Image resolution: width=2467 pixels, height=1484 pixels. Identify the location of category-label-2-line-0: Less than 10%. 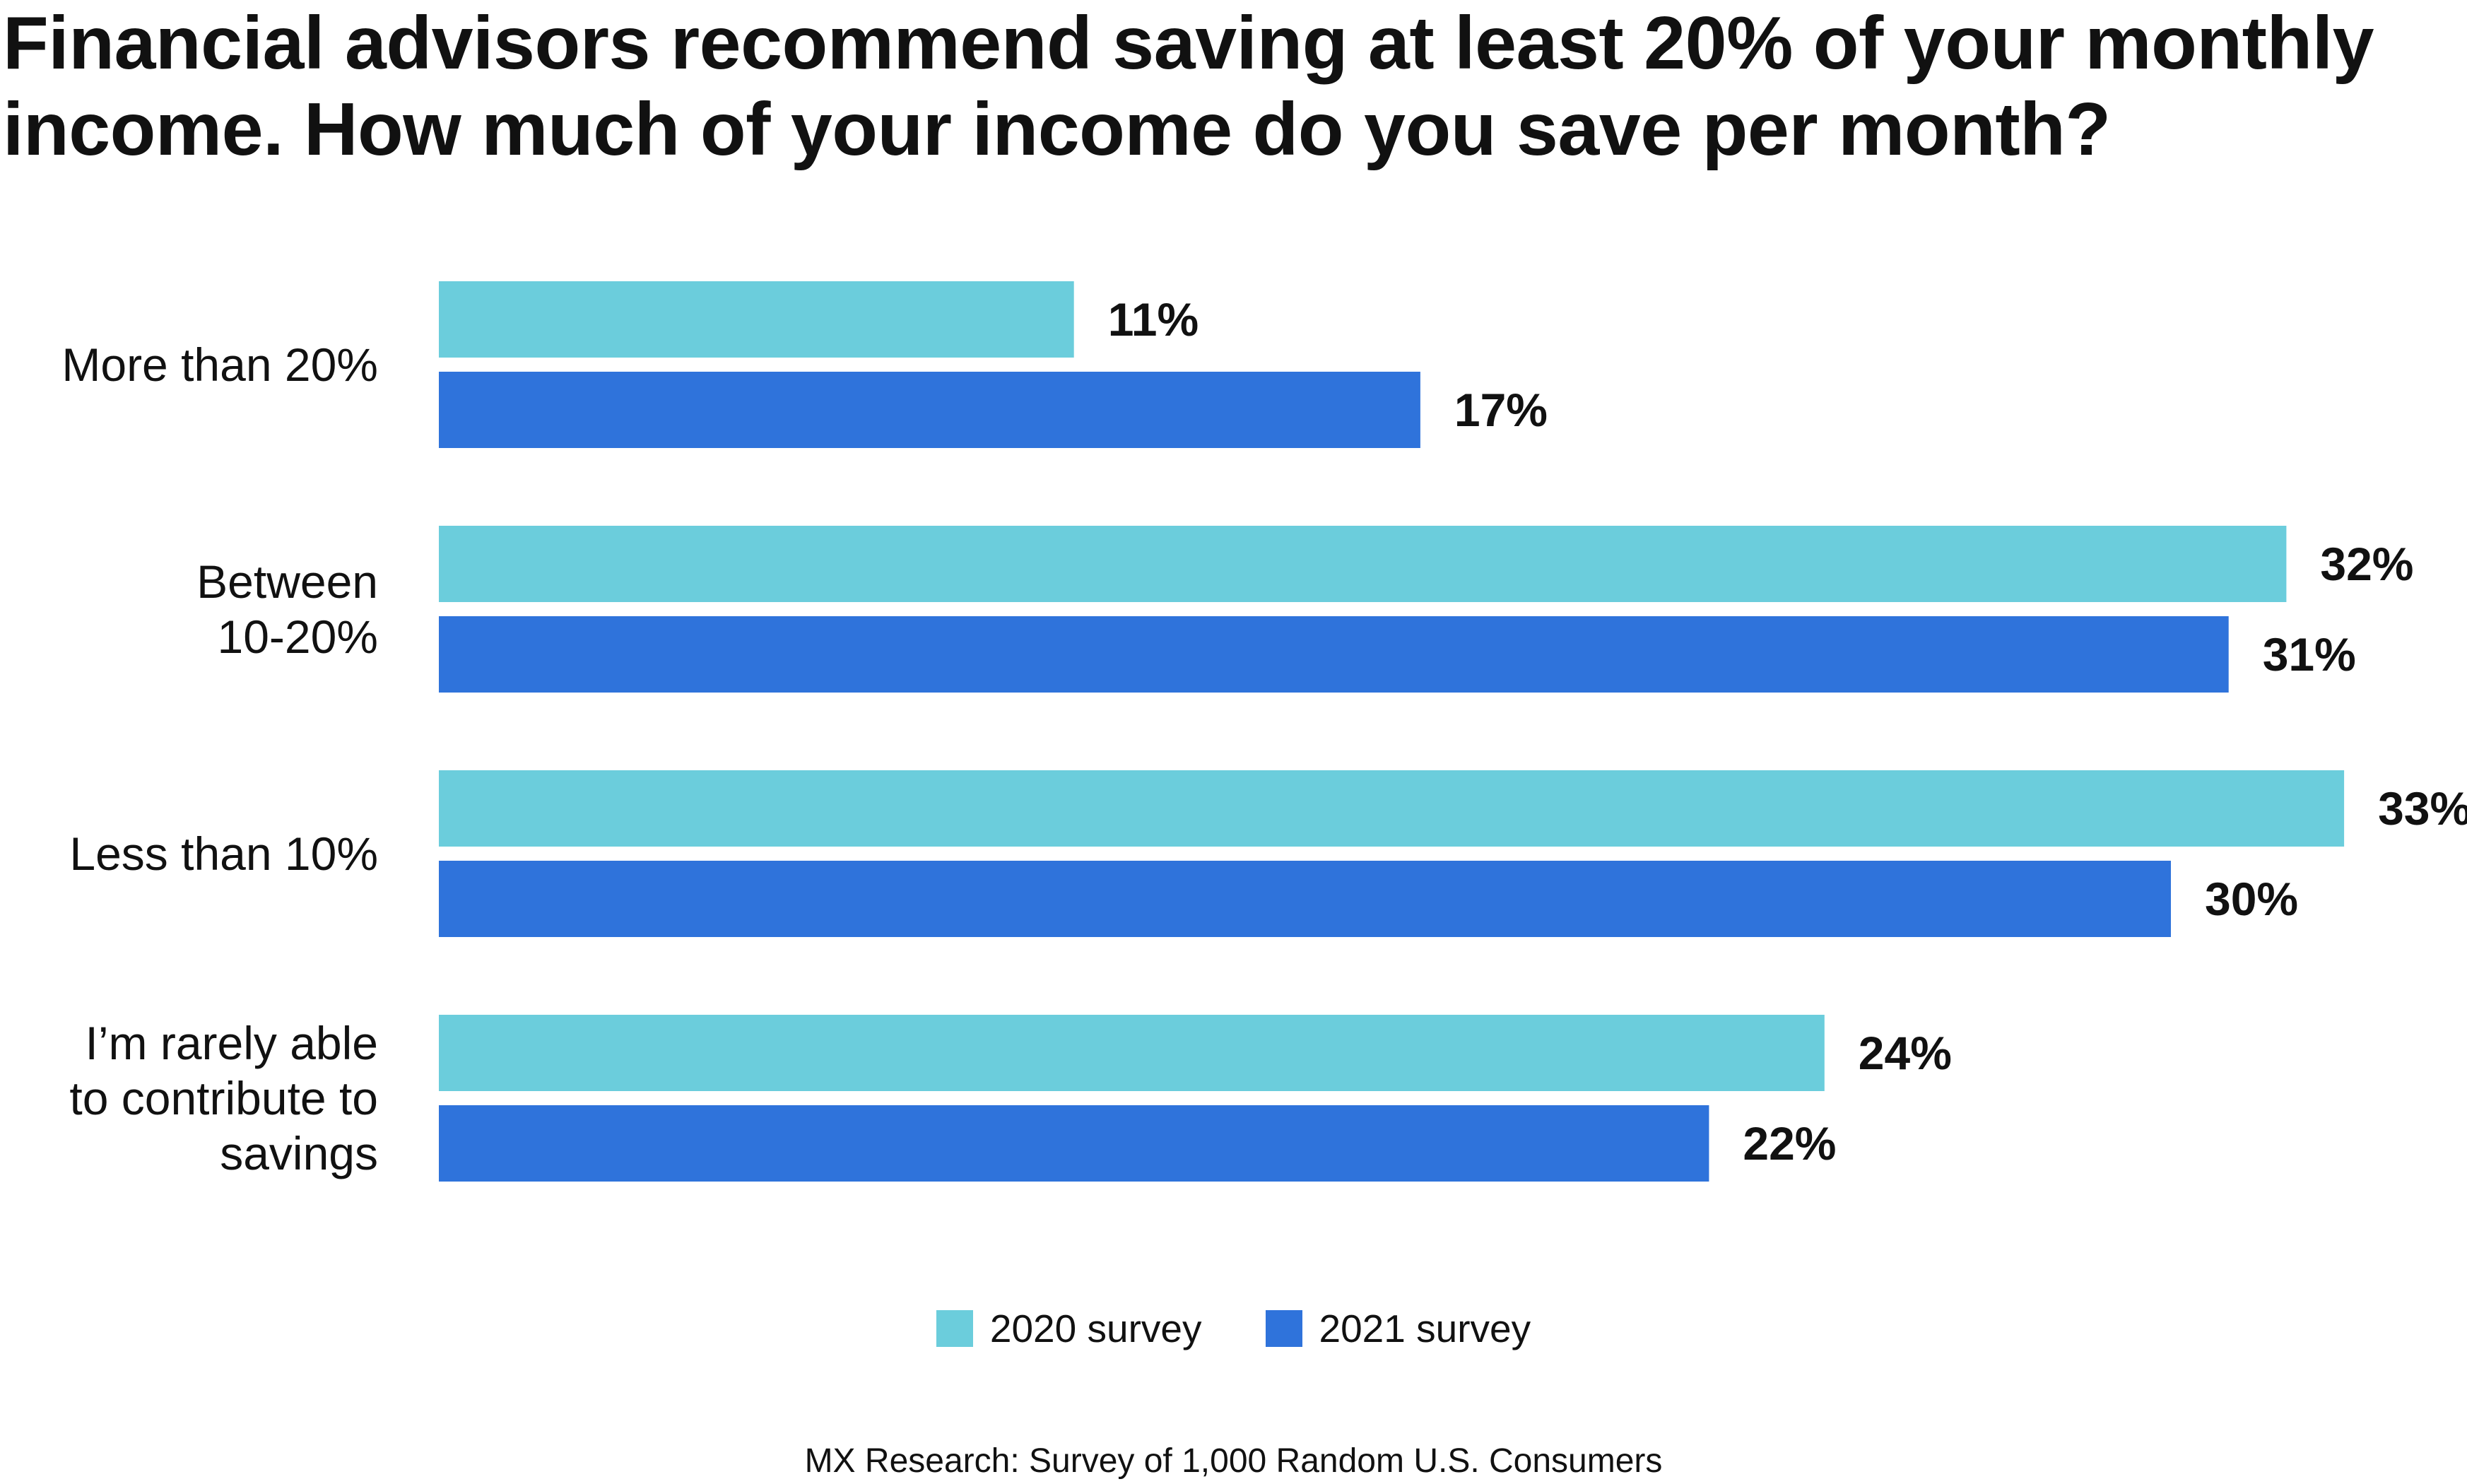
(224, 854).